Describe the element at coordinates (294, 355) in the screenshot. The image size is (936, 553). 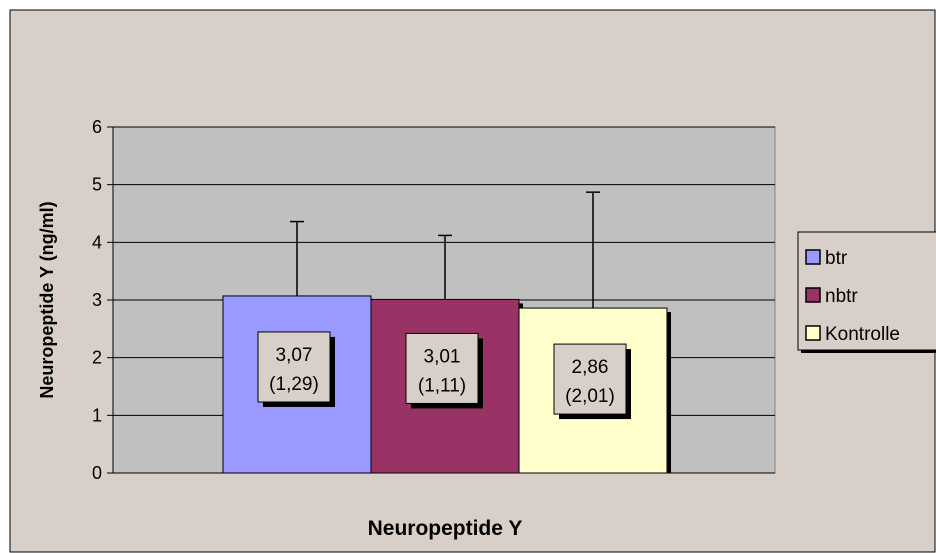
I see `data-label-value: 3,07` at that location.